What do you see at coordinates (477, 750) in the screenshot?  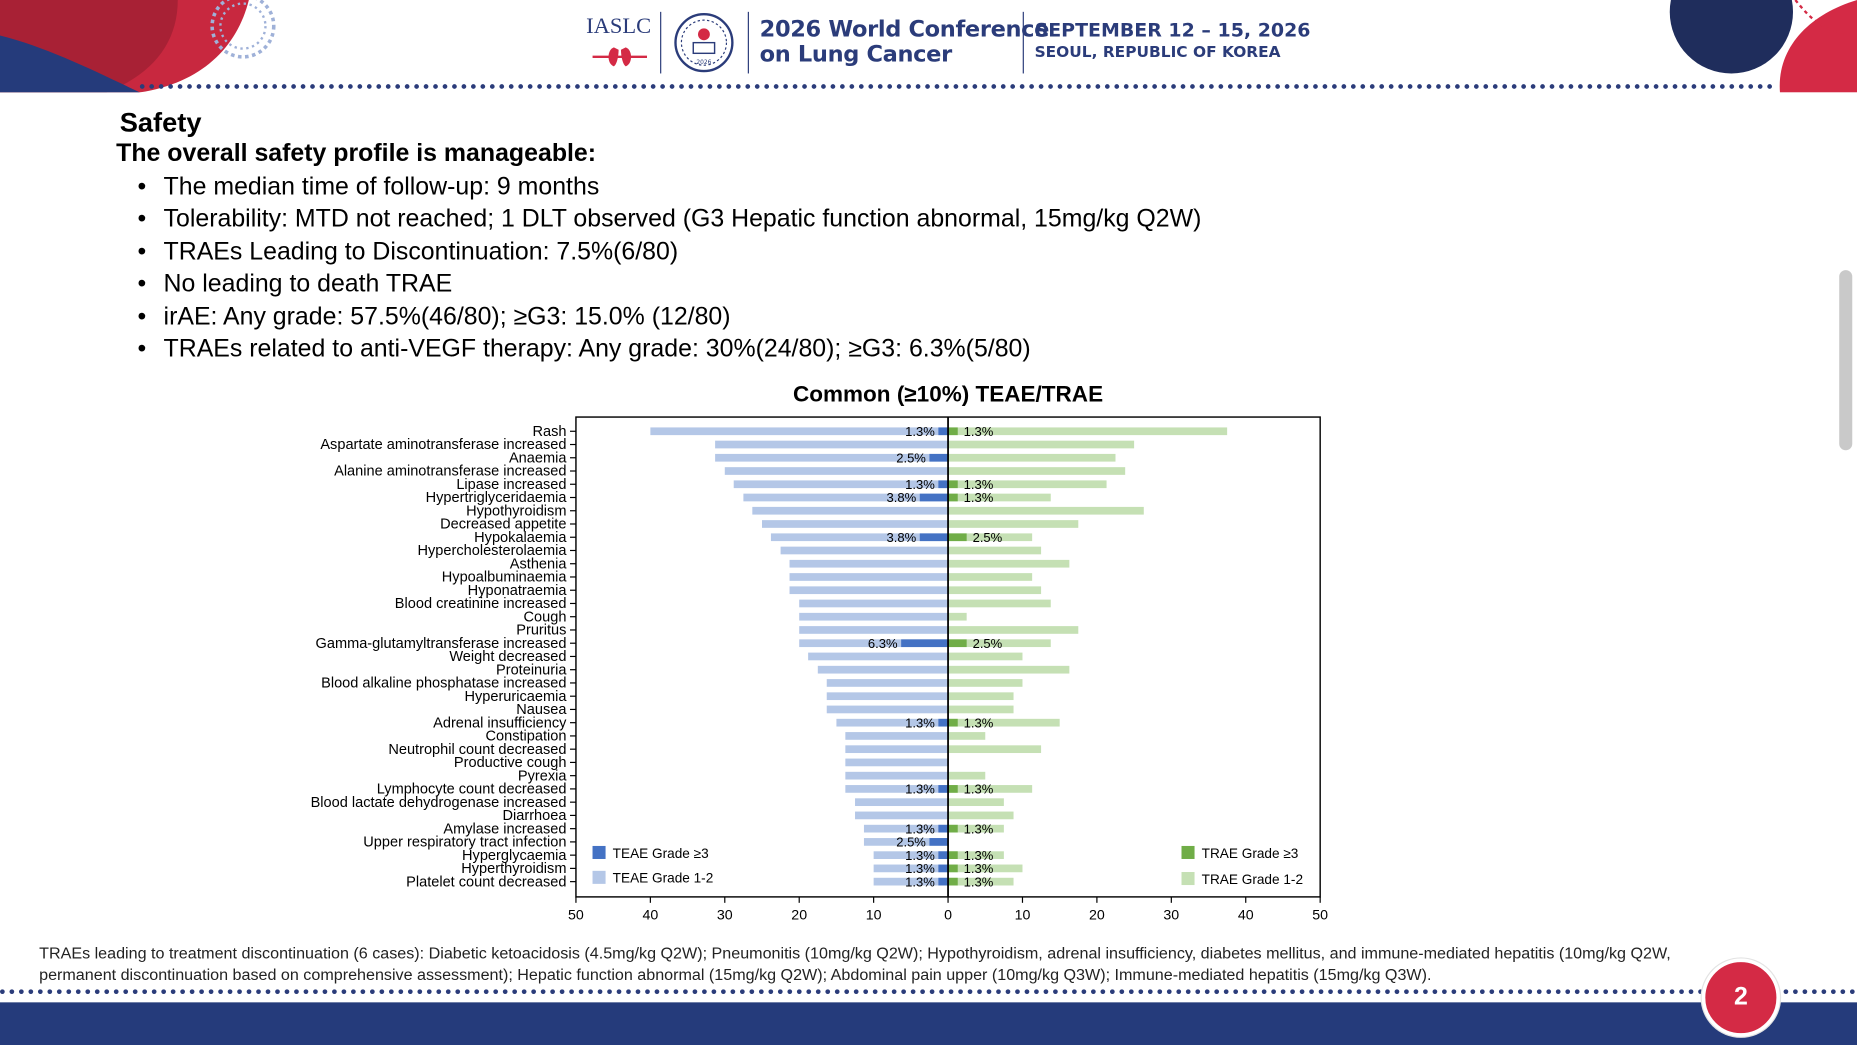 I see `category-label: Neutrophil count decreased` at bounding box center [477, 750].